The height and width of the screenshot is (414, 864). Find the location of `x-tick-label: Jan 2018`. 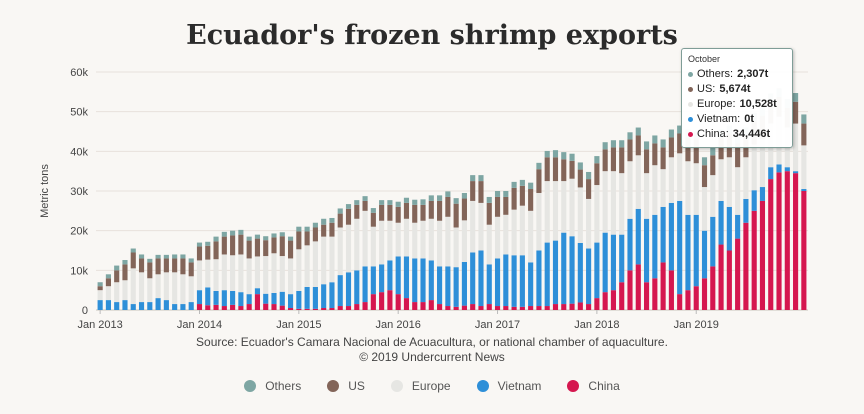

x-tick-label: Jan 2018 is located at coordinates (596, 325).